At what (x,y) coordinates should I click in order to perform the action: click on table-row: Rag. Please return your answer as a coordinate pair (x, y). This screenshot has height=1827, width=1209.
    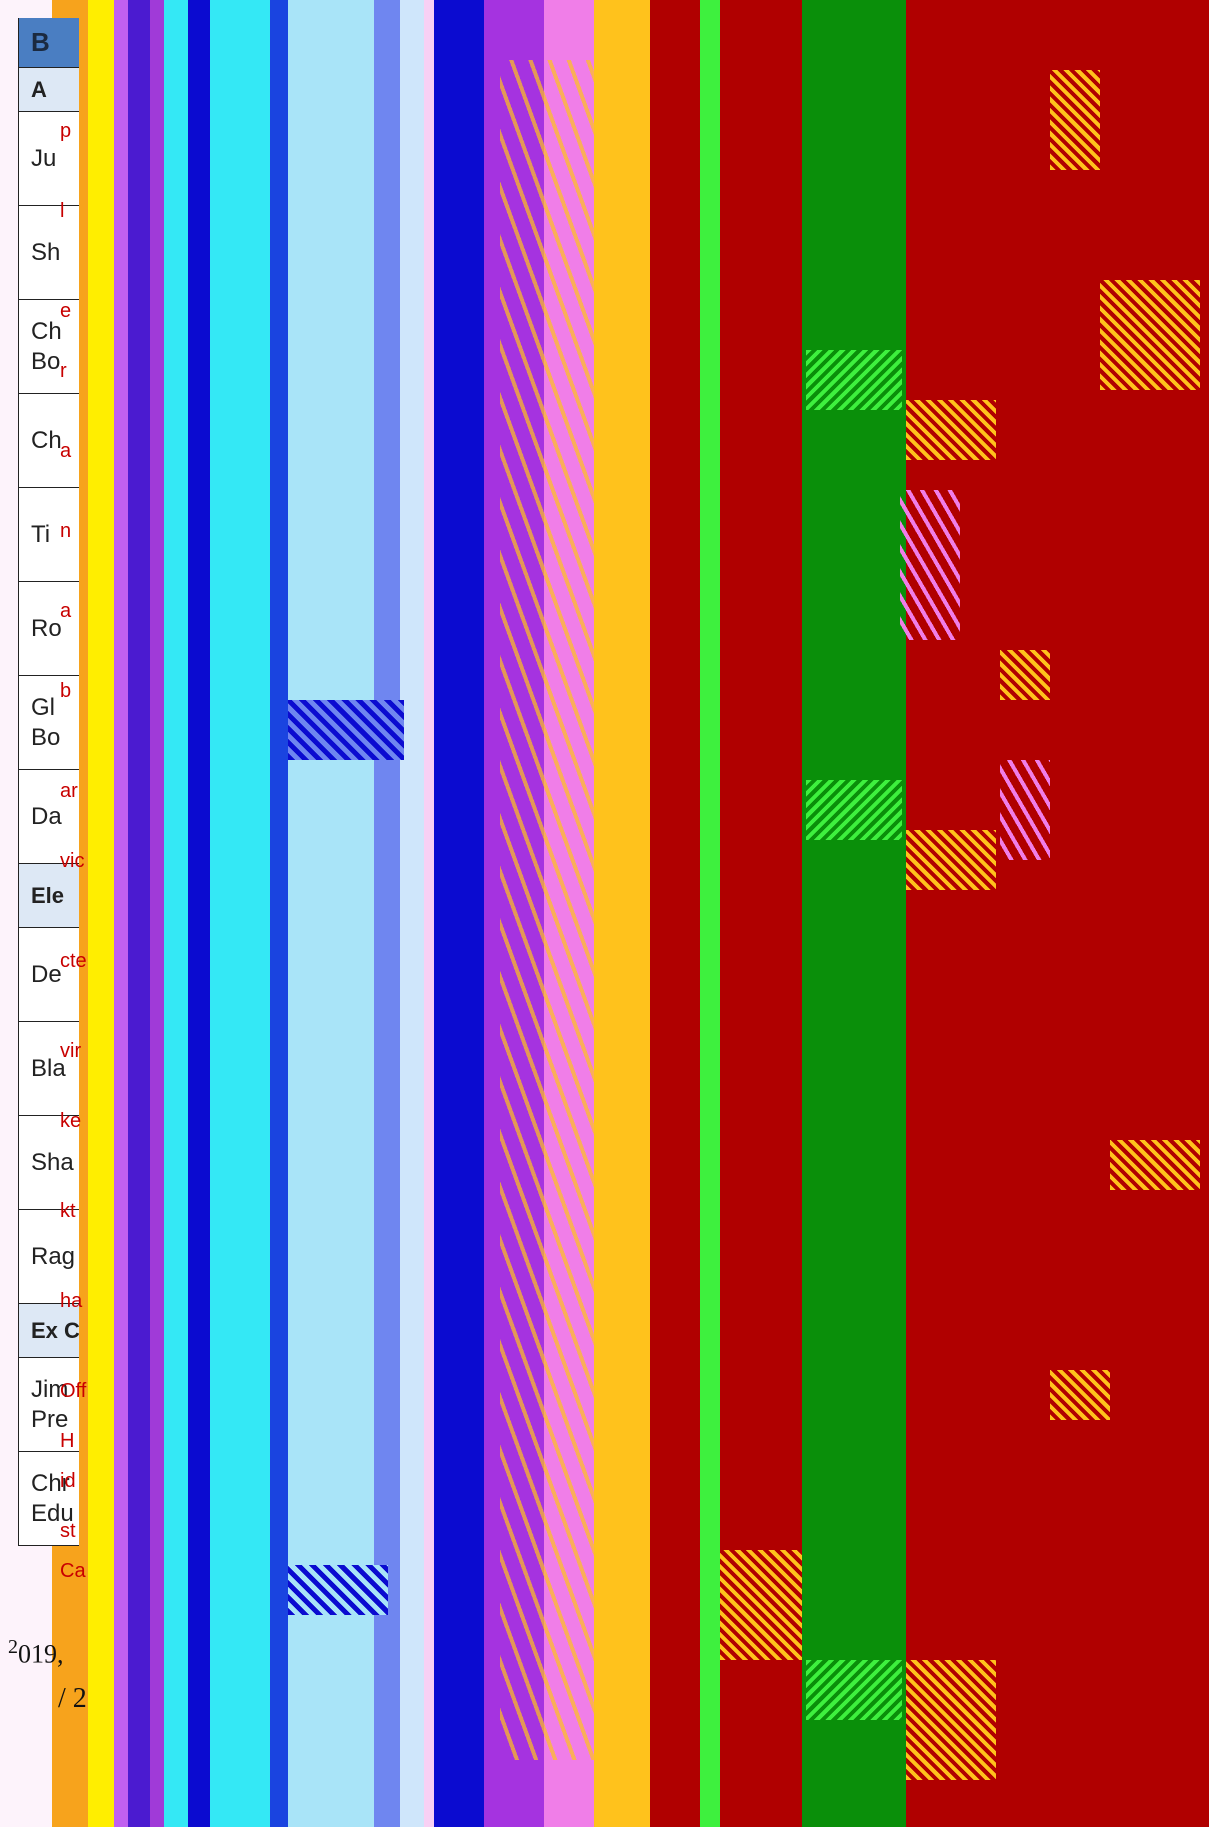
    Looking at the image, I should click on (49, 1257).